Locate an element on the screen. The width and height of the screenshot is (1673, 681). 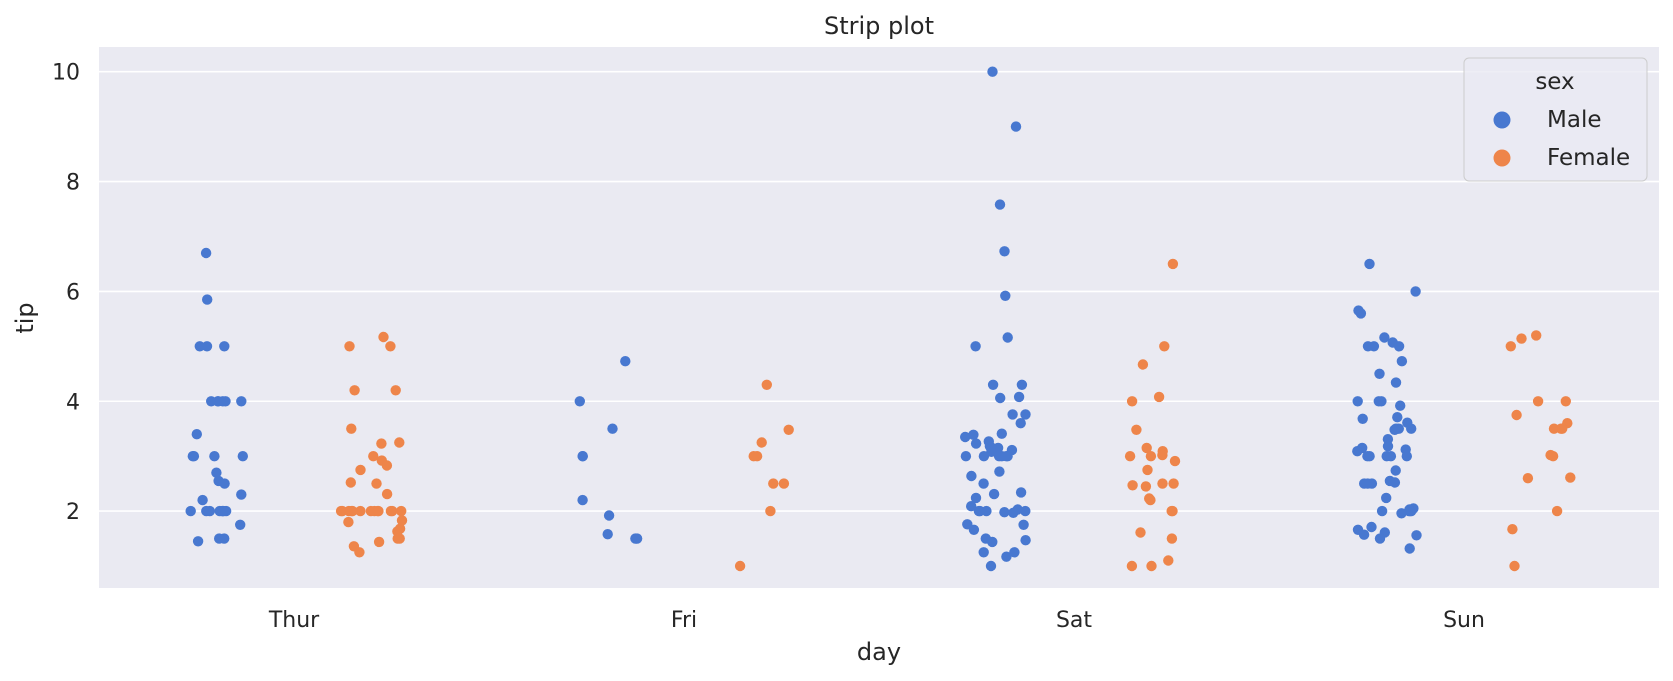
x-tick-label-sat: Sat is located at coordinates (1074, 620).